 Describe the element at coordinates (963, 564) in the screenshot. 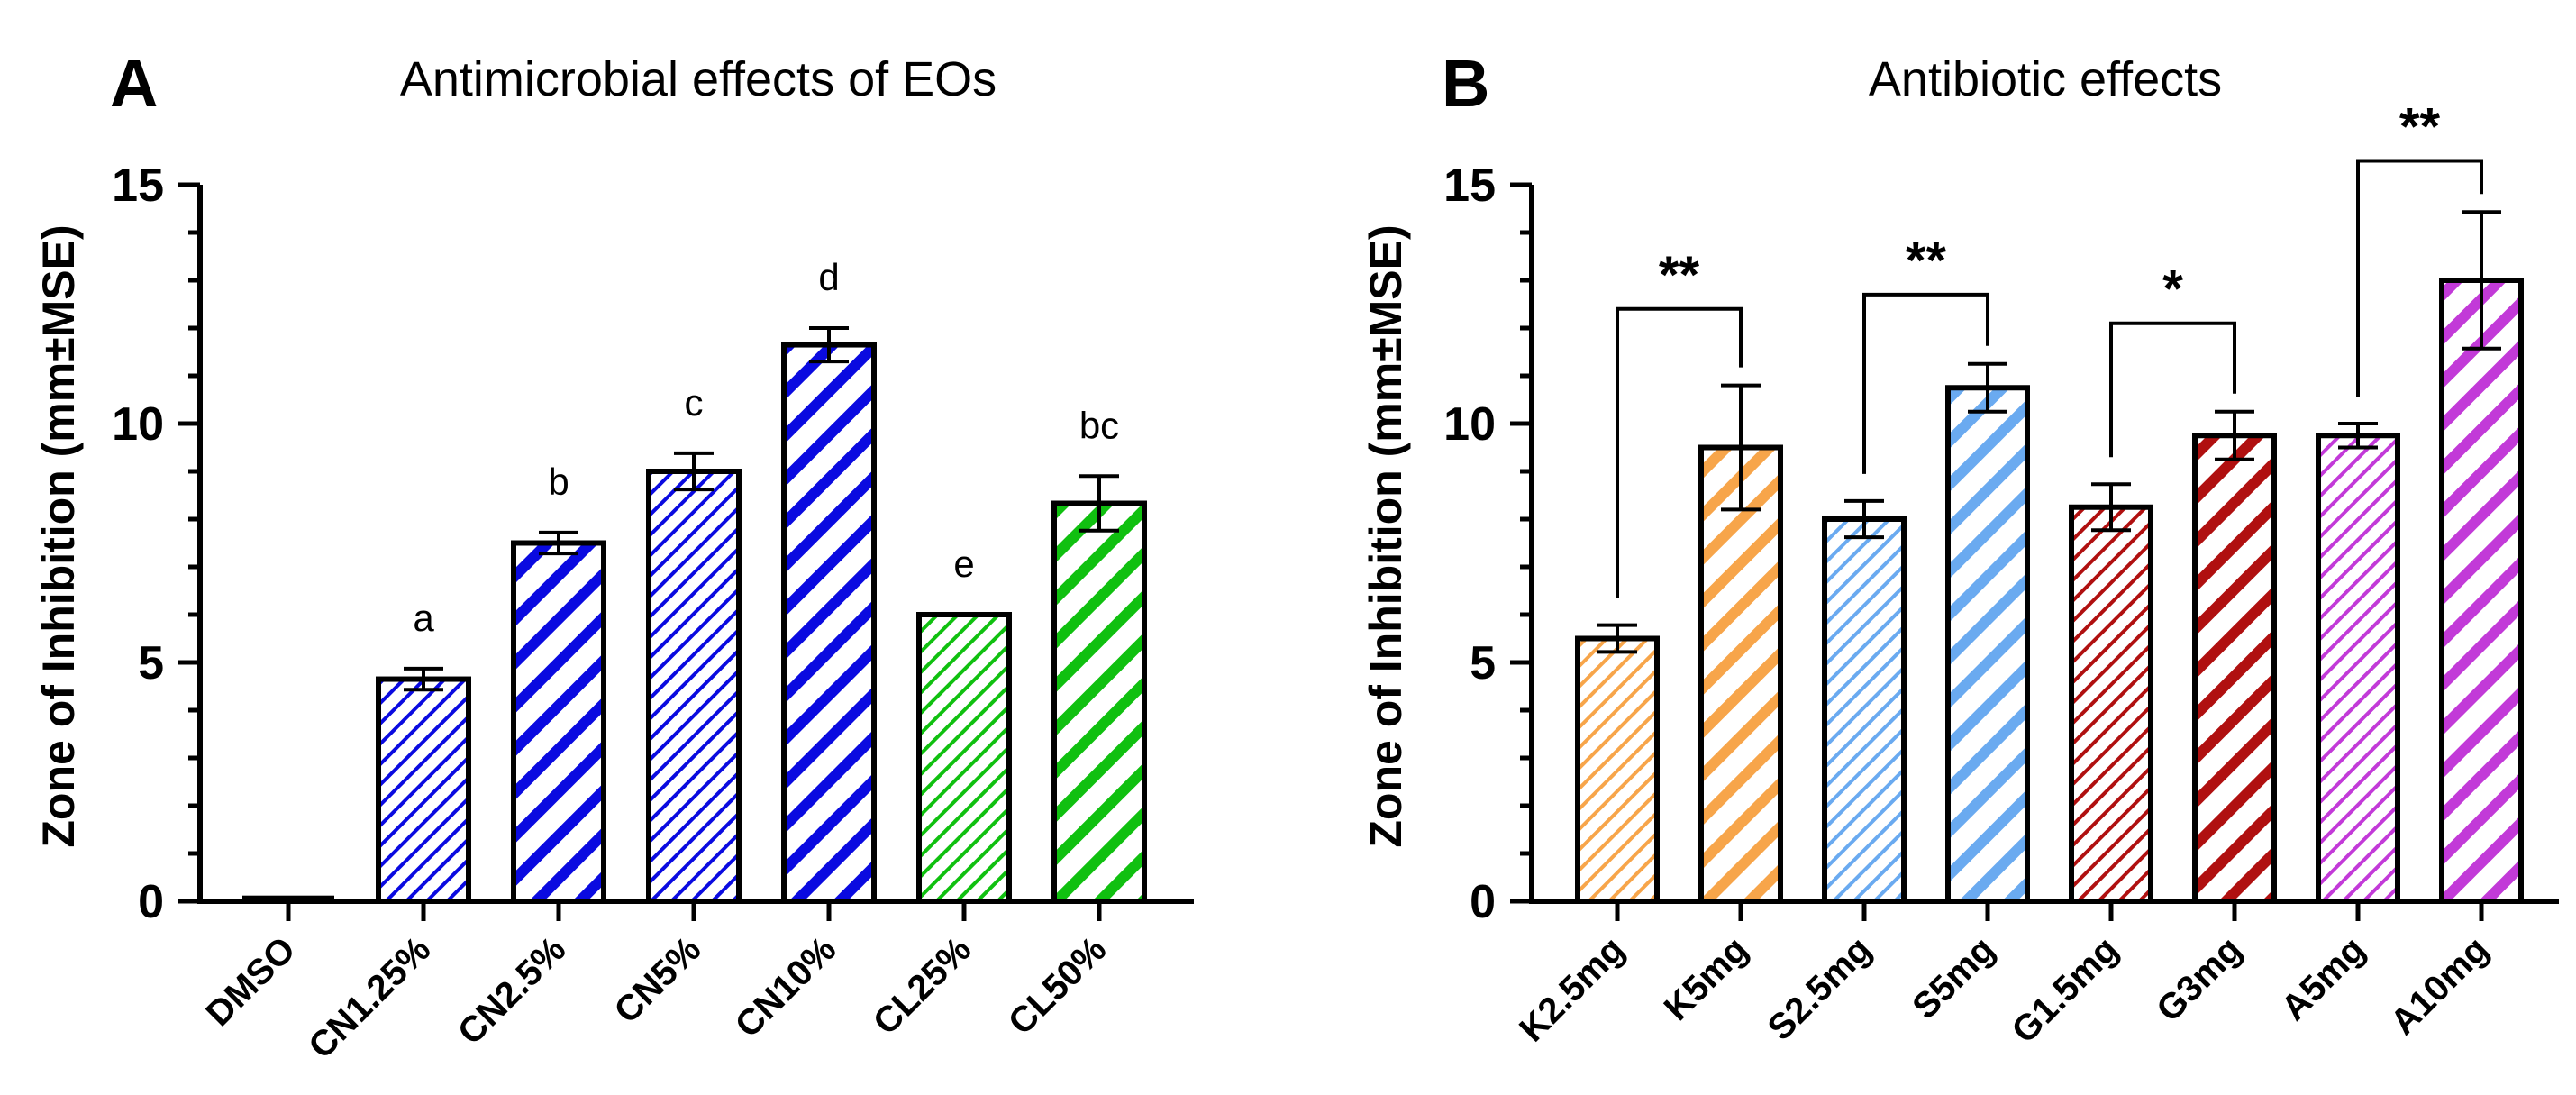

I see `significance-letter: e` at that location.